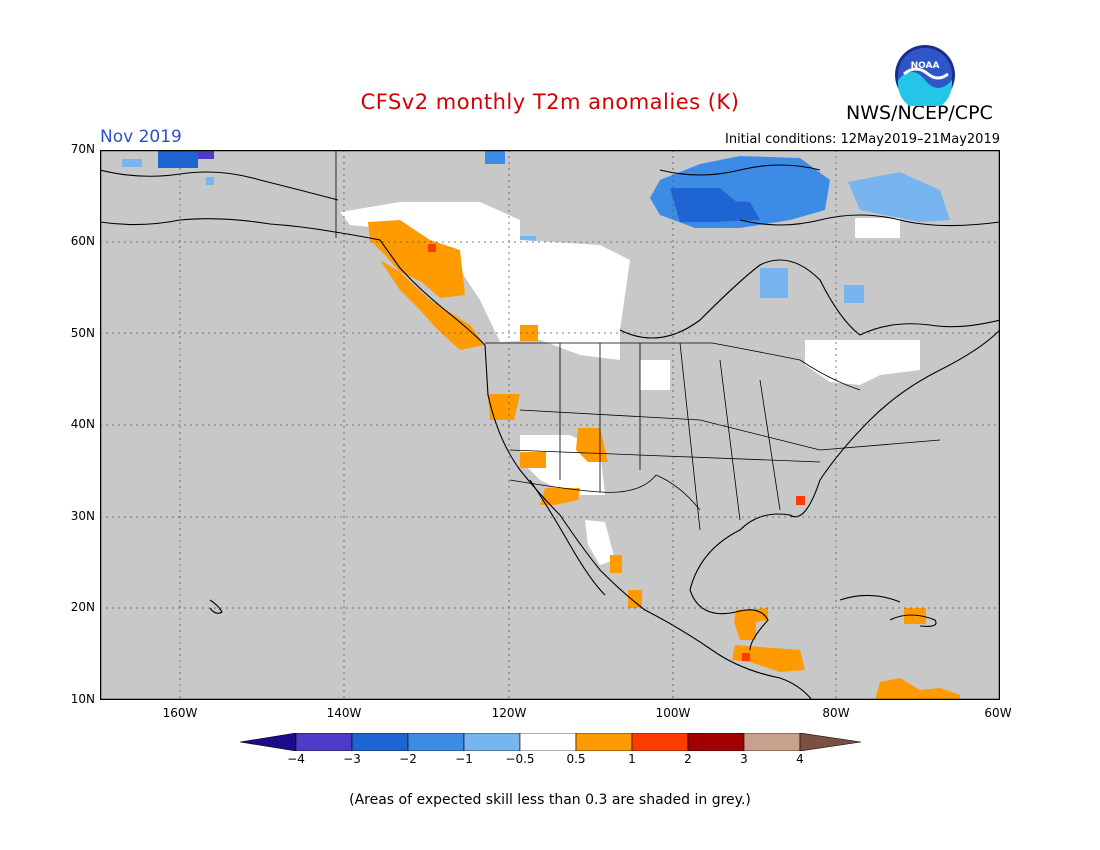 Image resolution: width=1100 pixels, height=850 pixels. Describe the element at coordinates (416, 259) in the screenshot. I see `patch-warm-bc` at that location.